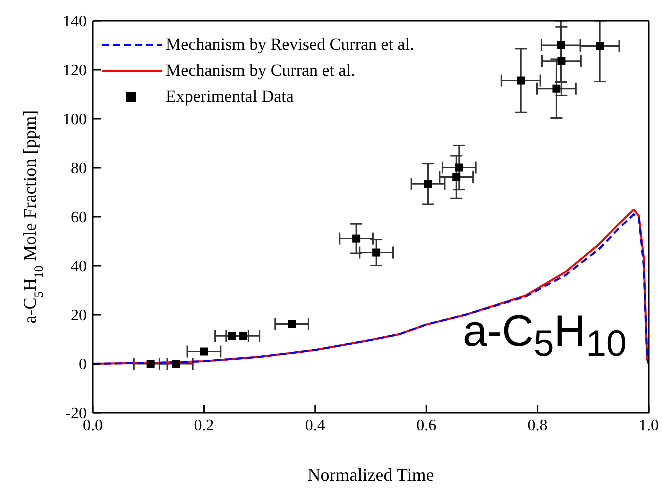 The image size is (662, 493). I want to click on y-tick-label: 80, so click(79, 169).